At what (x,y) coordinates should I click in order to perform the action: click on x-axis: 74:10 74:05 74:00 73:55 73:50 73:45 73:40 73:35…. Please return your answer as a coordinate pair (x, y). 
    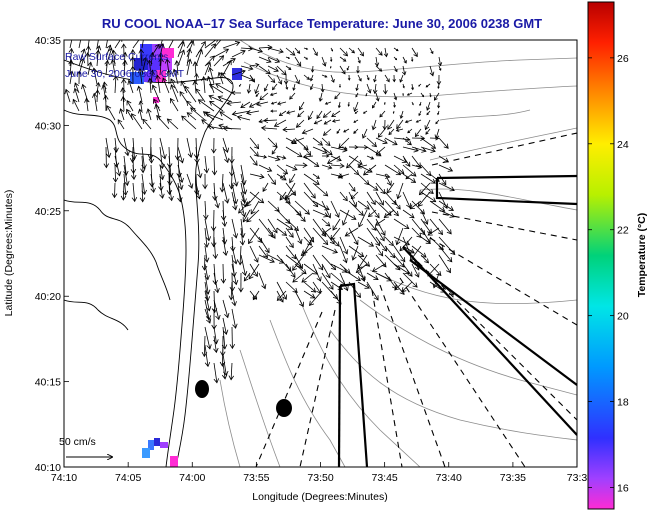
    Looking at the image, I should click on (319, 473).